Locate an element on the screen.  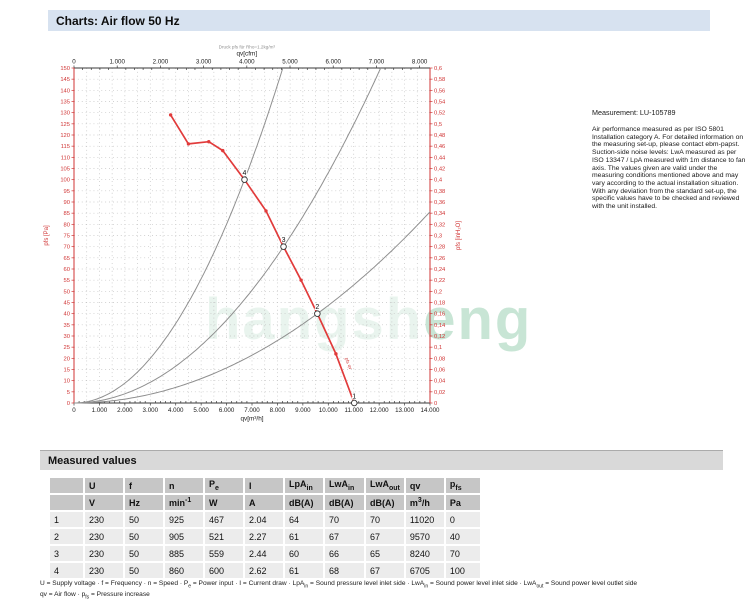
svg-text: 0,28 is located at coordinates (439, 248).